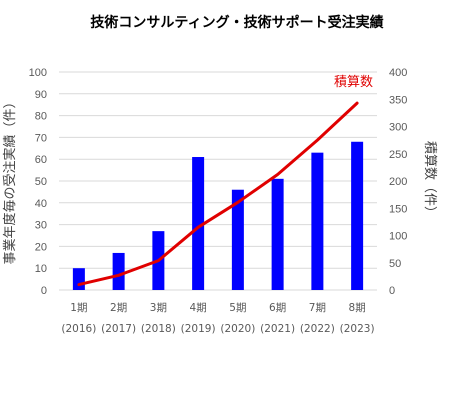  I want to click on left-axis-title: 事業年度毎の受注実績（件）, so click(10, 179).